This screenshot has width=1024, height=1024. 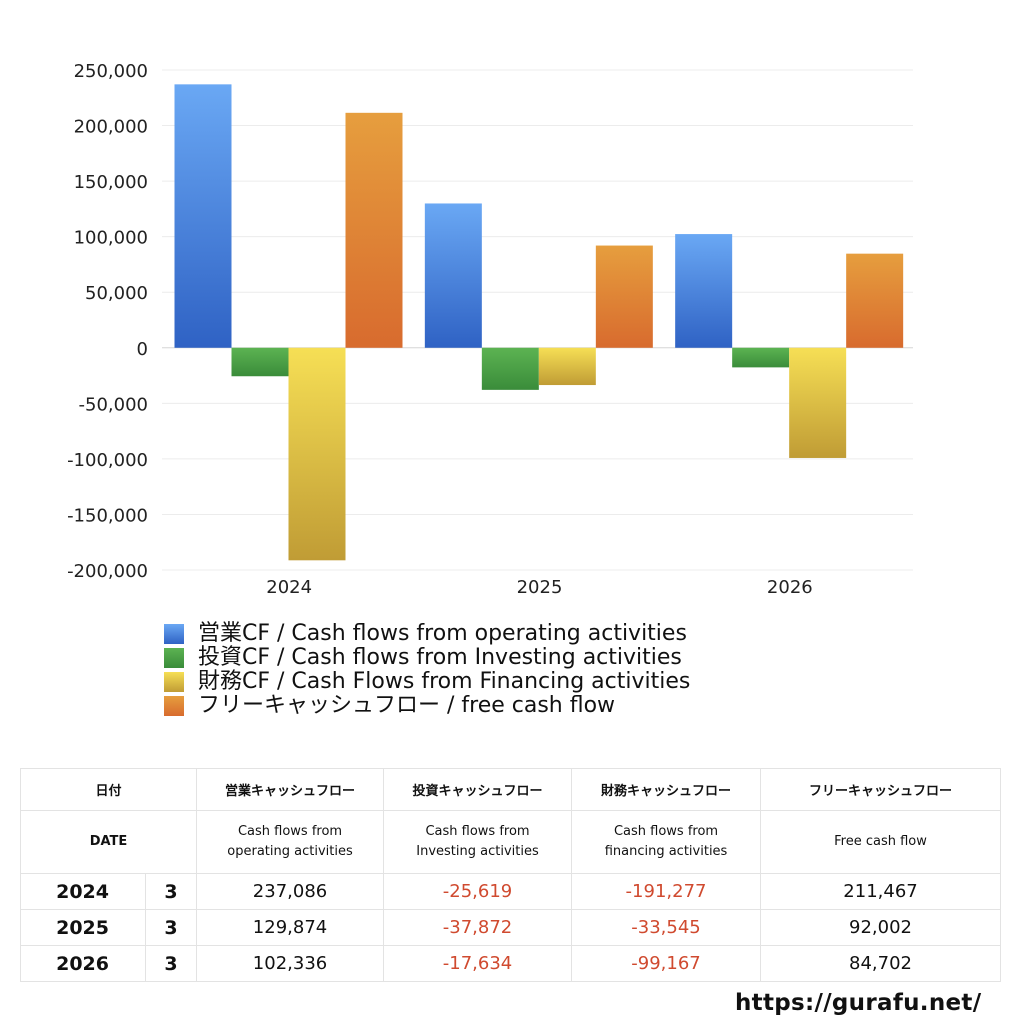 I want to click on header-date-jp: 日付, so click(x=108, y=789).